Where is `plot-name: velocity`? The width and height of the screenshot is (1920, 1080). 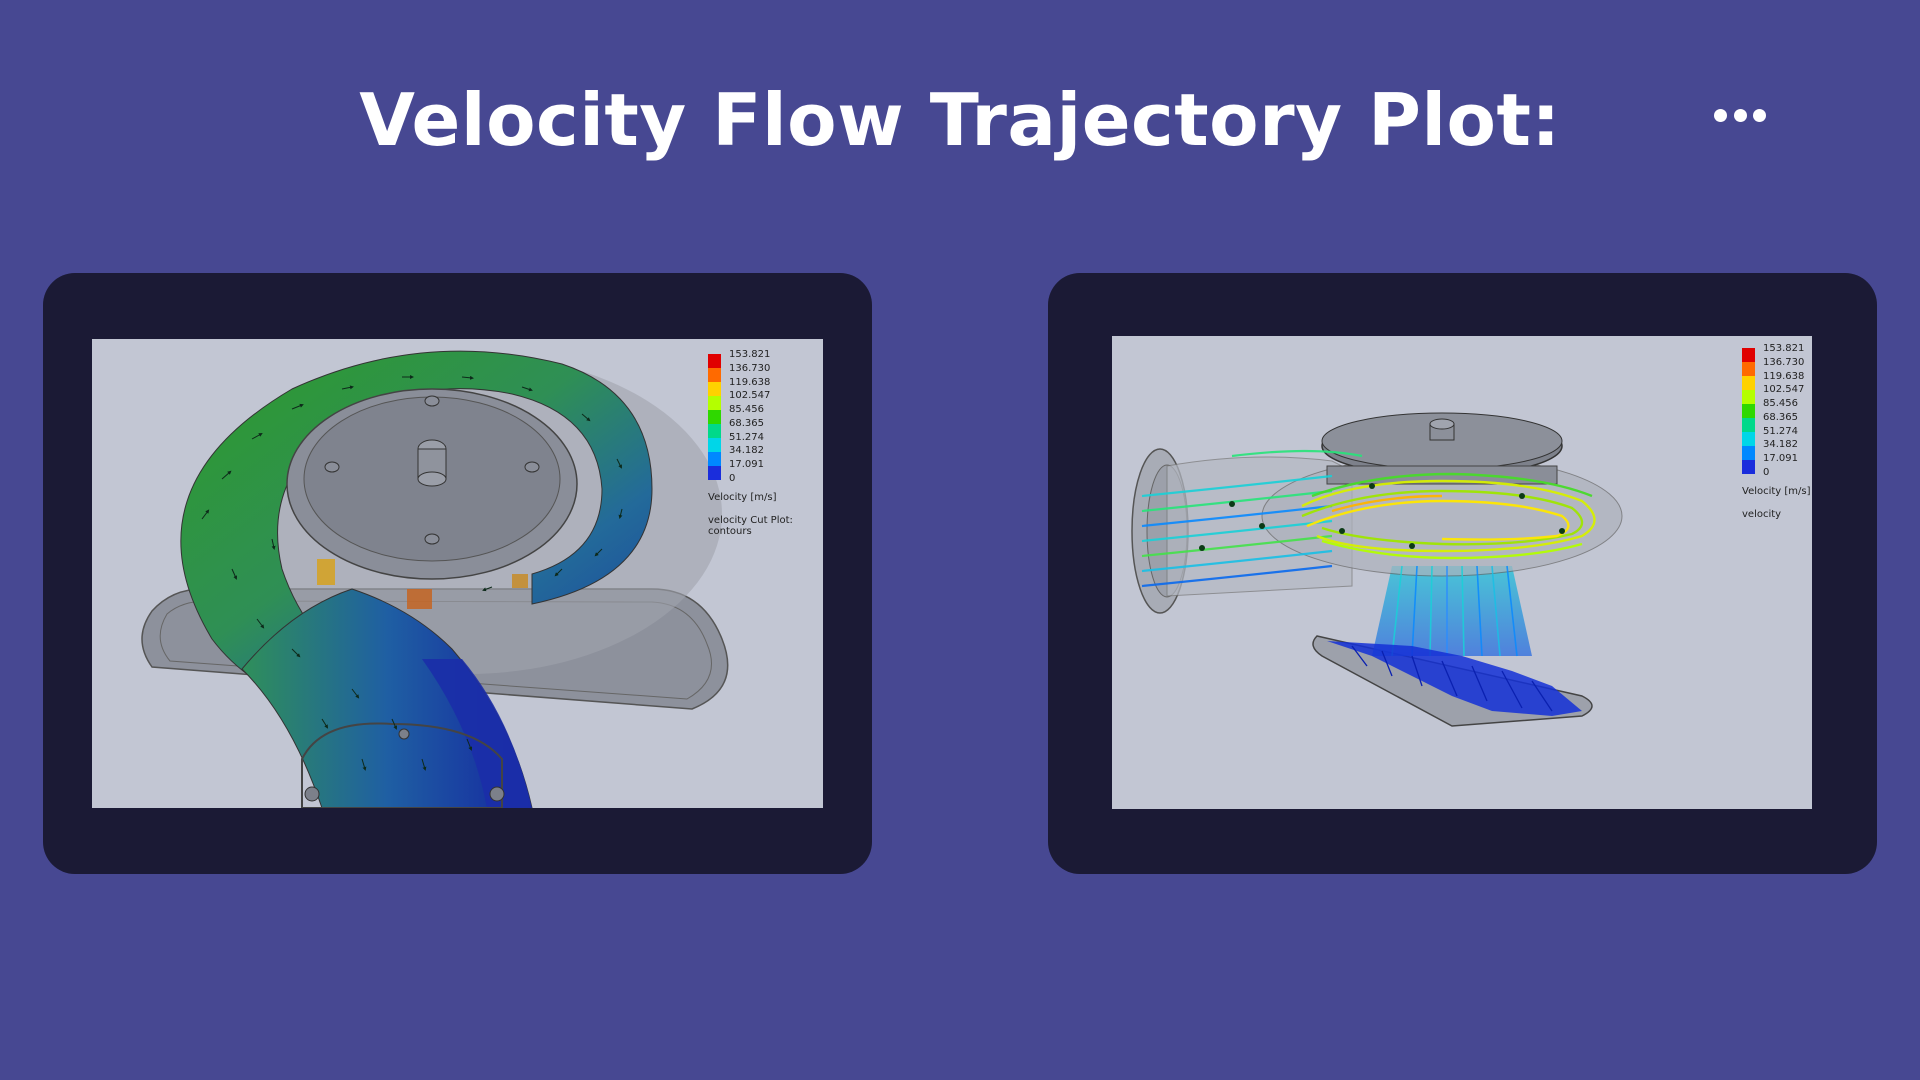 plot-name: velocity is located at coordinates (1762, 514).